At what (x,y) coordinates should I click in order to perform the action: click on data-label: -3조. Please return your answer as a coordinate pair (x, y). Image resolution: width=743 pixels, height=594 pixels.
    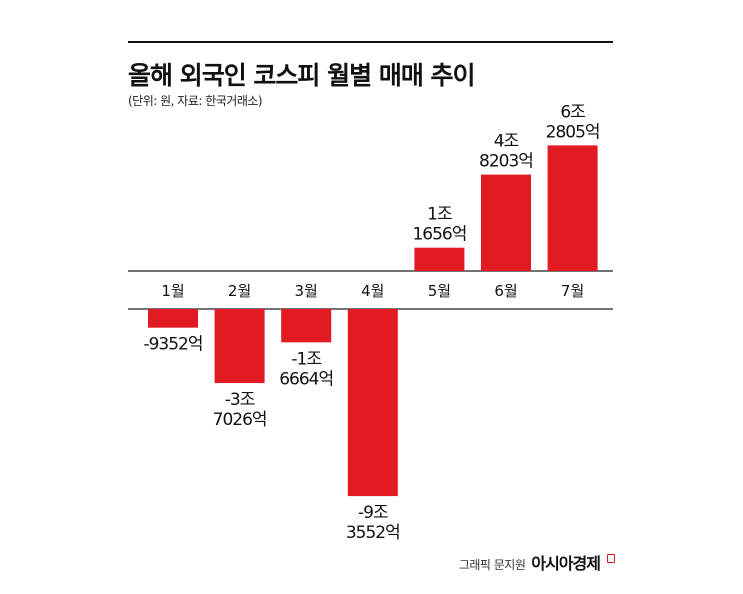
    Looking at the image, I should click on (240, 400).